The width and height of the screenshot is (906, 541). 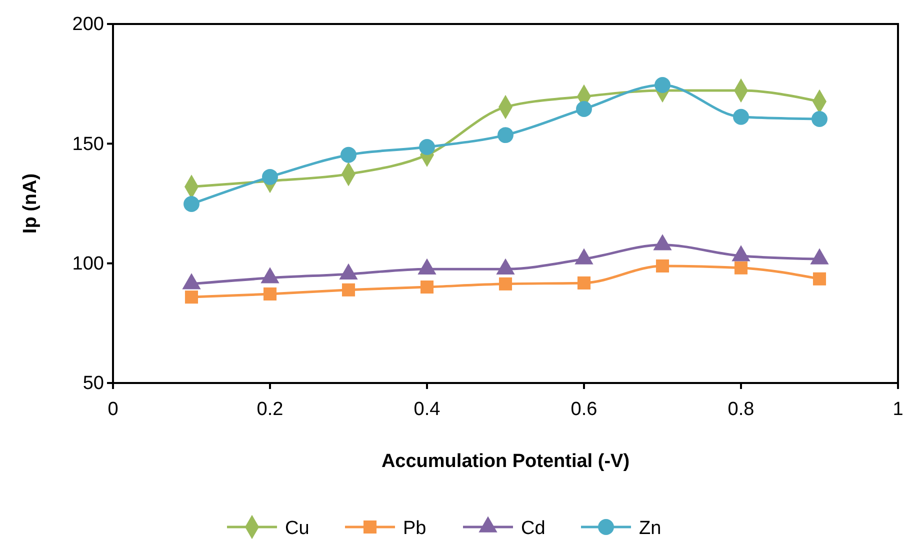 What do you see at coordinates (270, 409) in the screenshot?
I see `x-tick-label: 0.2` at bounding box center [270, 409].